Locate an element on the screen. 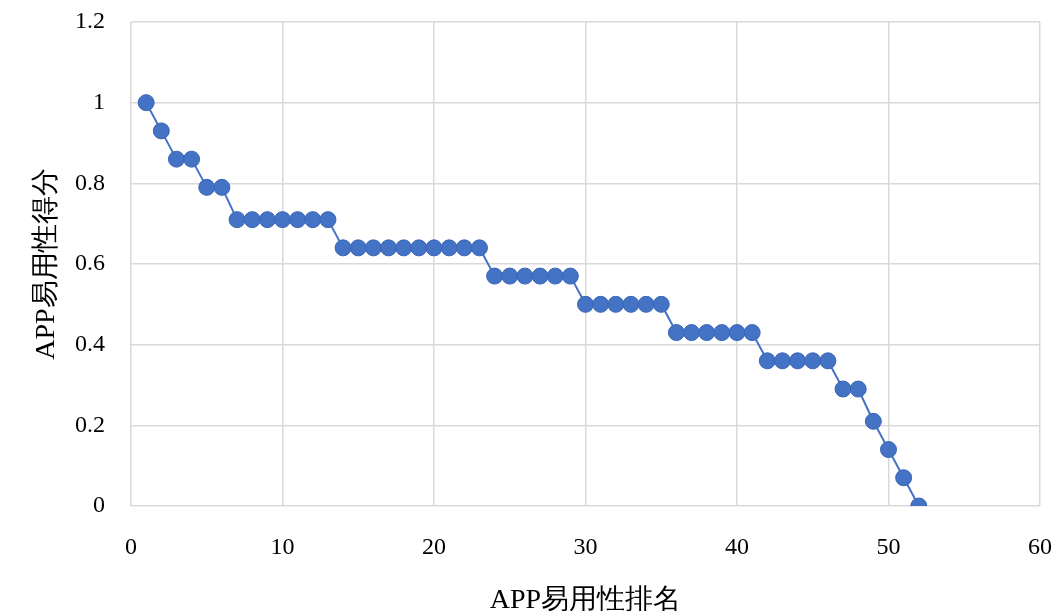 The image size is (1064, 611). y-axis-title: APP易用性得分 is located at coordinates (45, 264).